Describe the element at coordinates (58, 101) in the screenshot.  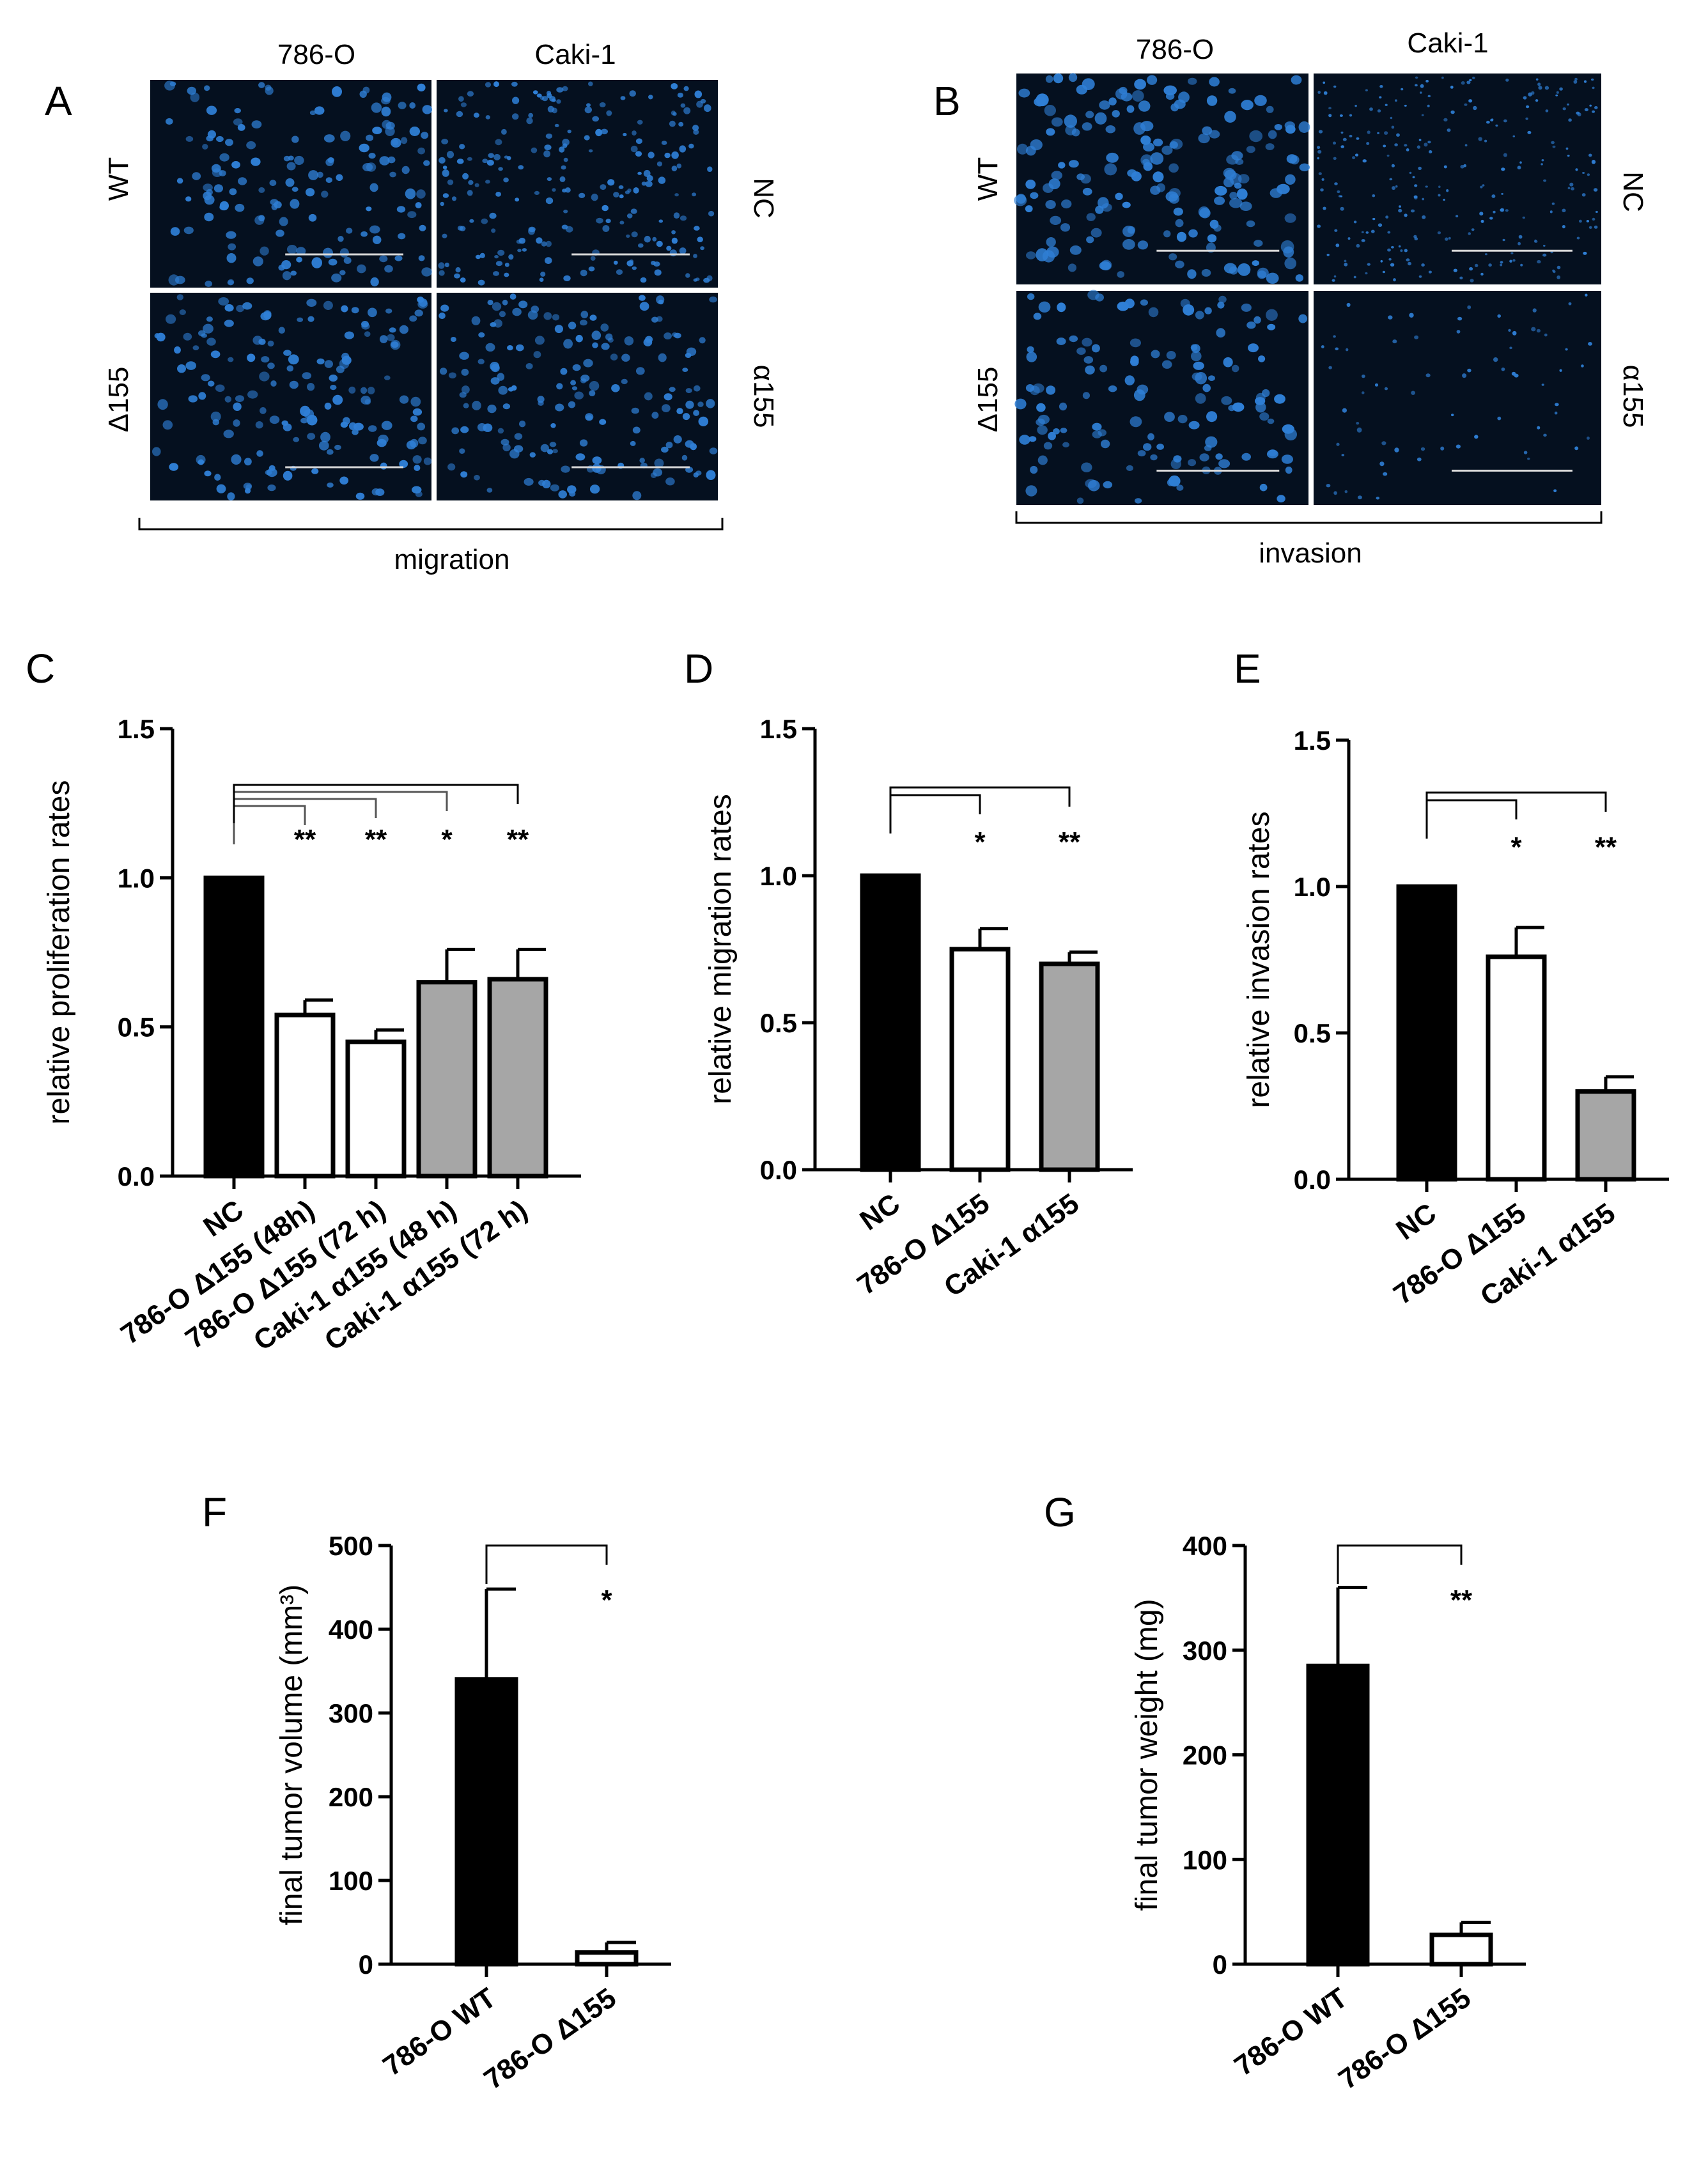
I see `panel-letter-a: A` at that location.